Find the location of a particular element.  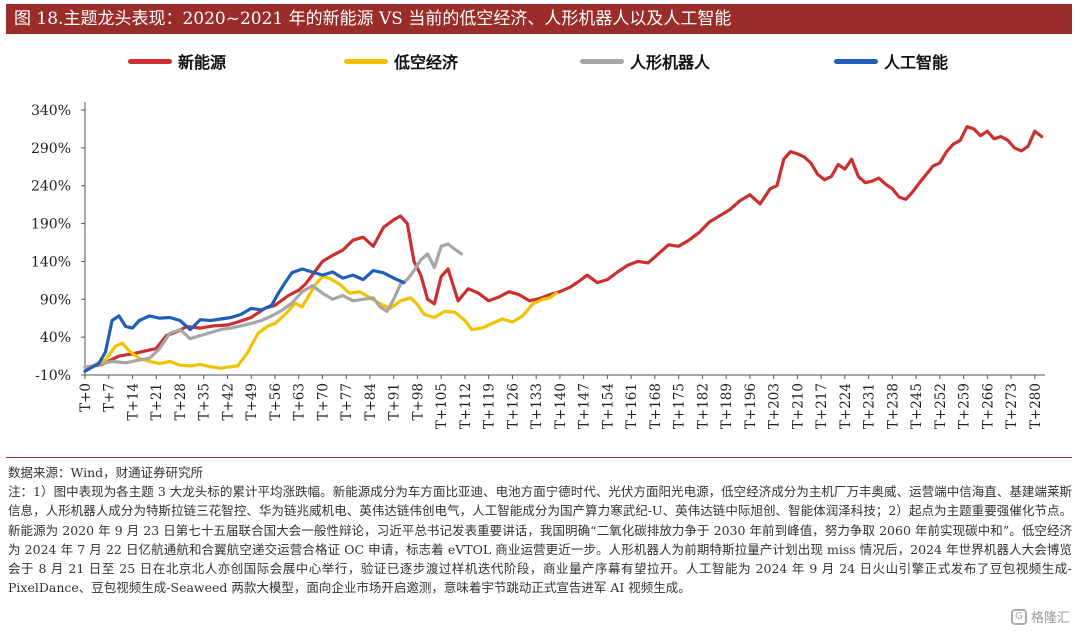

x-tick-label: T+224 is located at coordinates (846, 406).